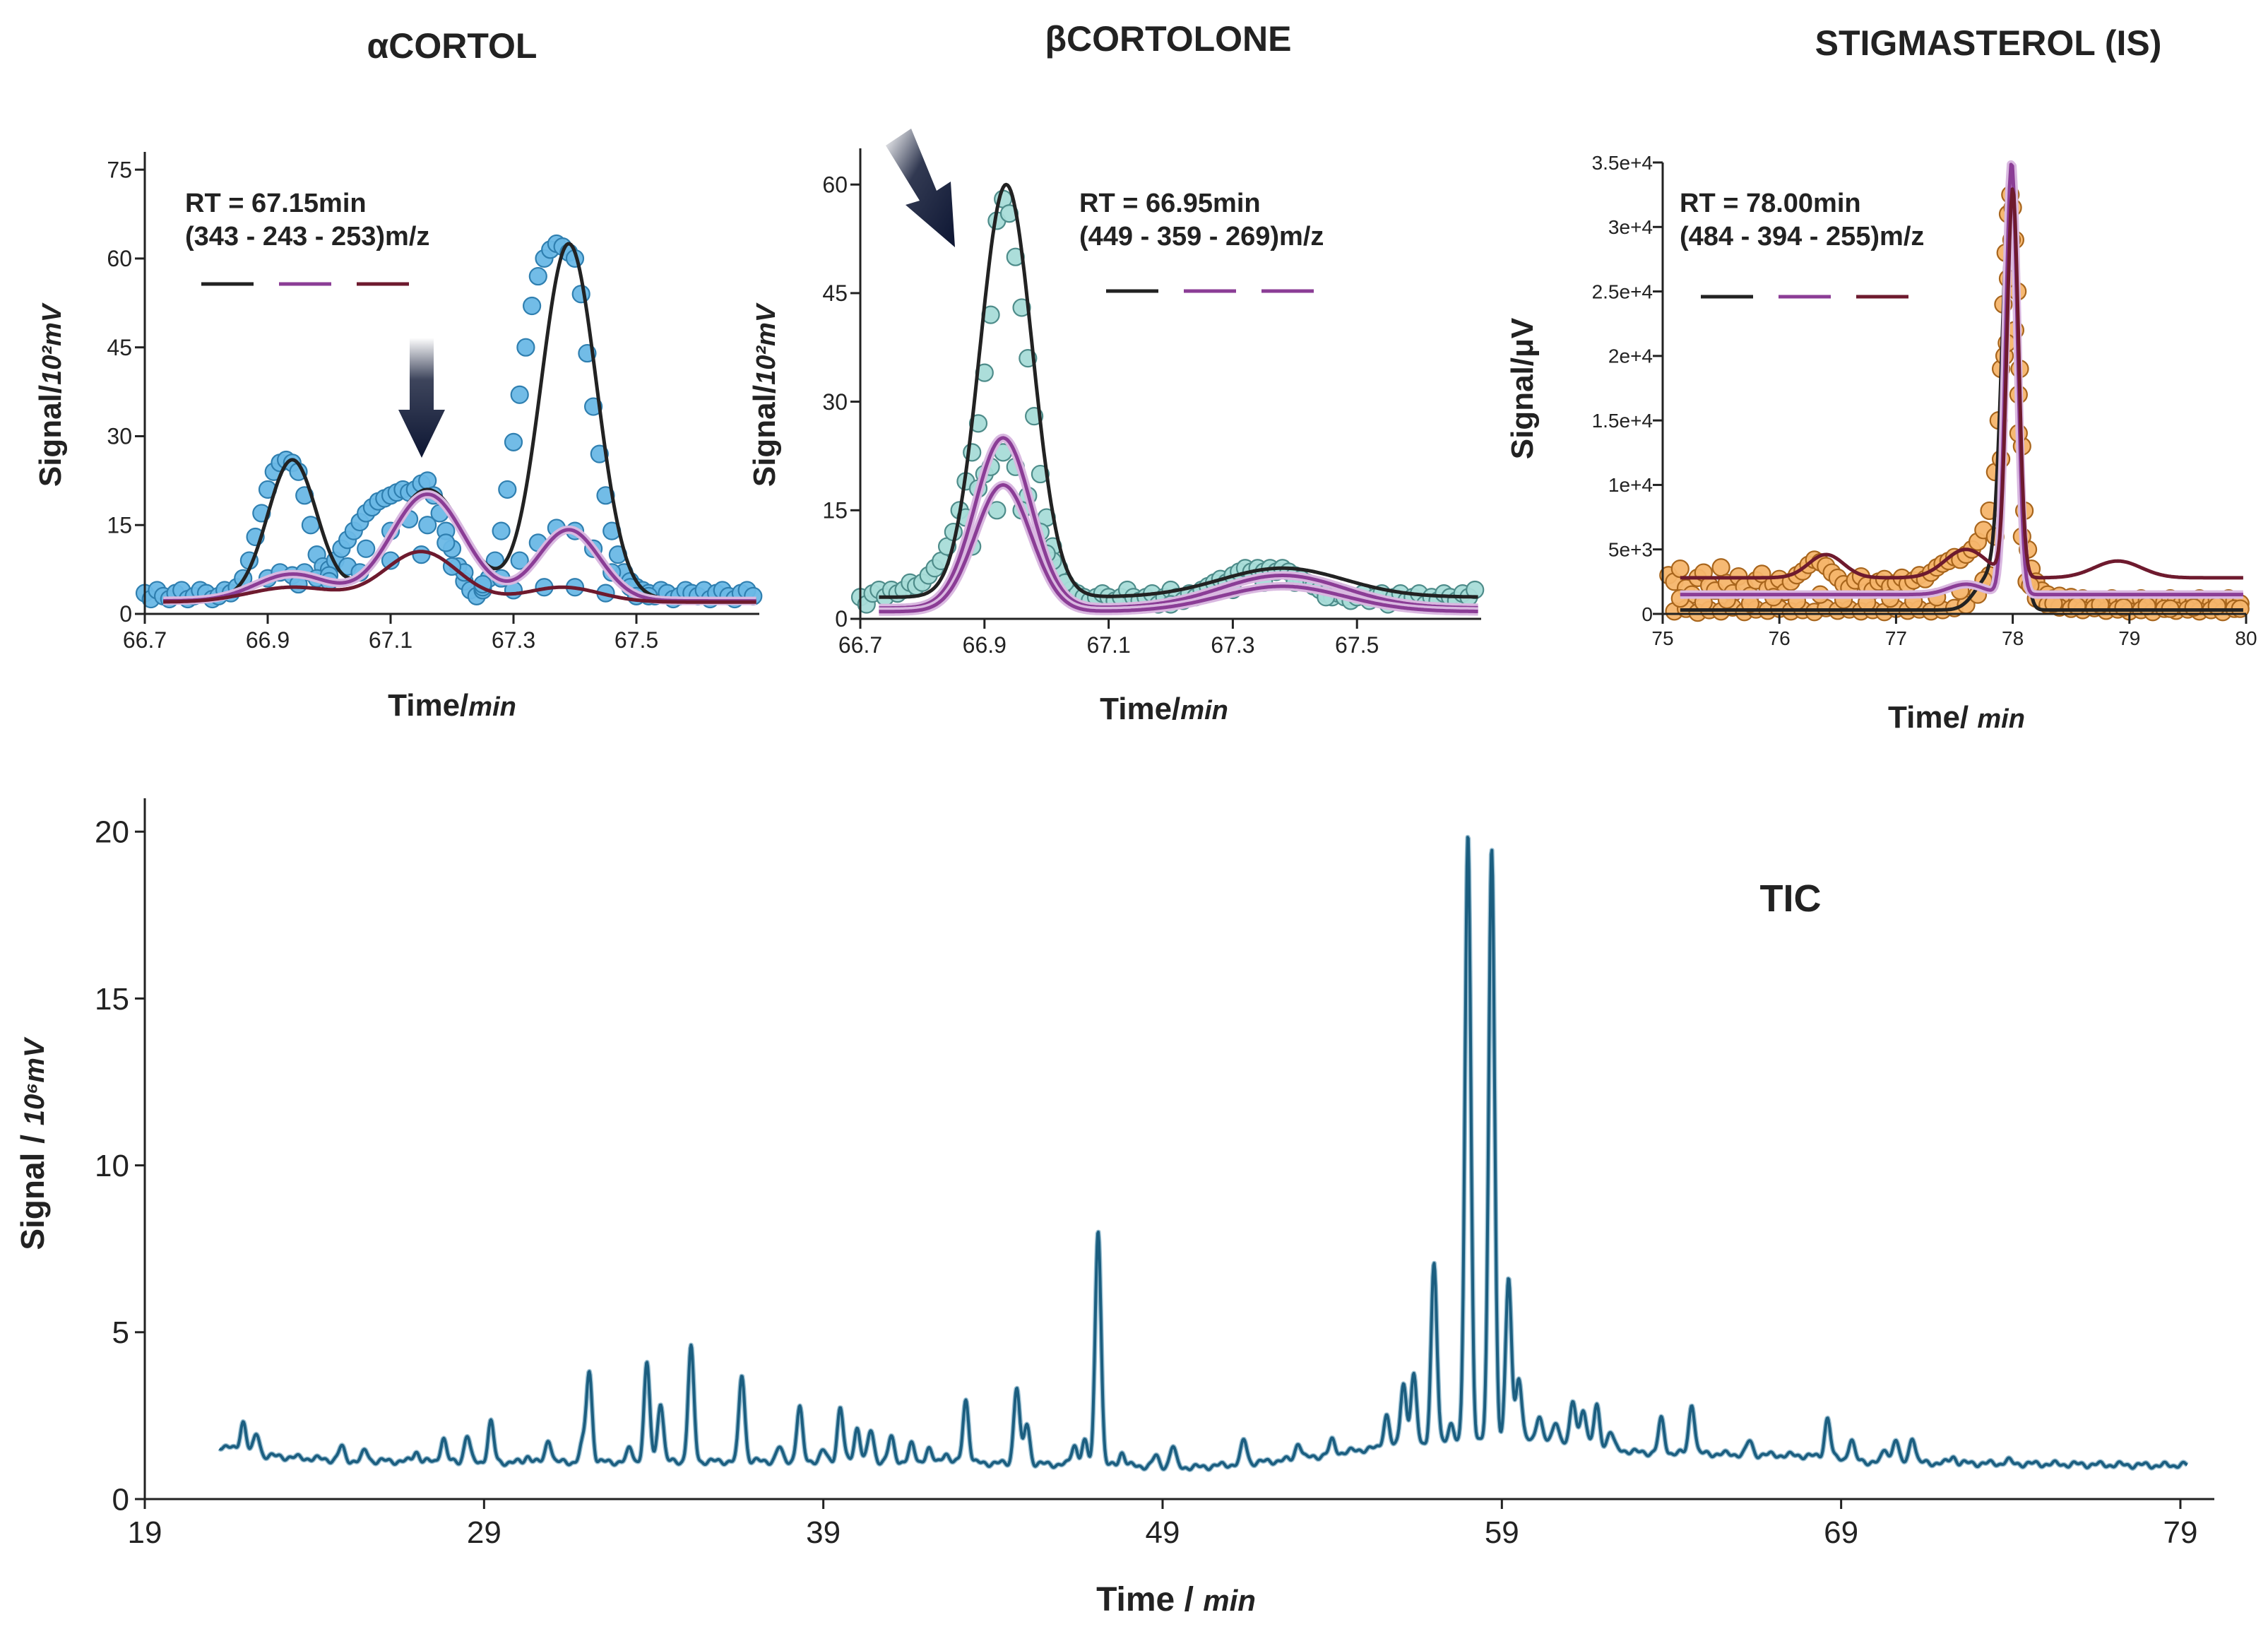 The width and height of the screenshot is (2268, 1634). I want to click on x-tick-label: 79, so click(2180, 1533).